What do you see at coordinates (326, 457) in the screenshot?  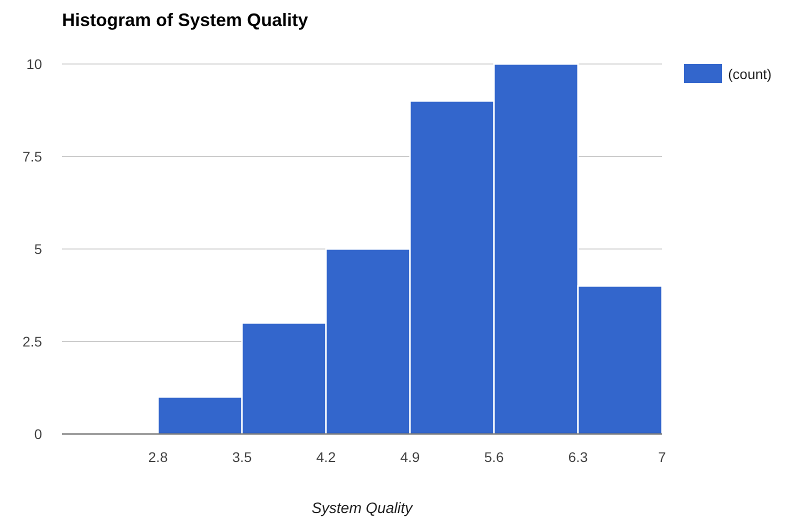 I see `x-tick-label: 4.2` at bounding box center [326, 457].